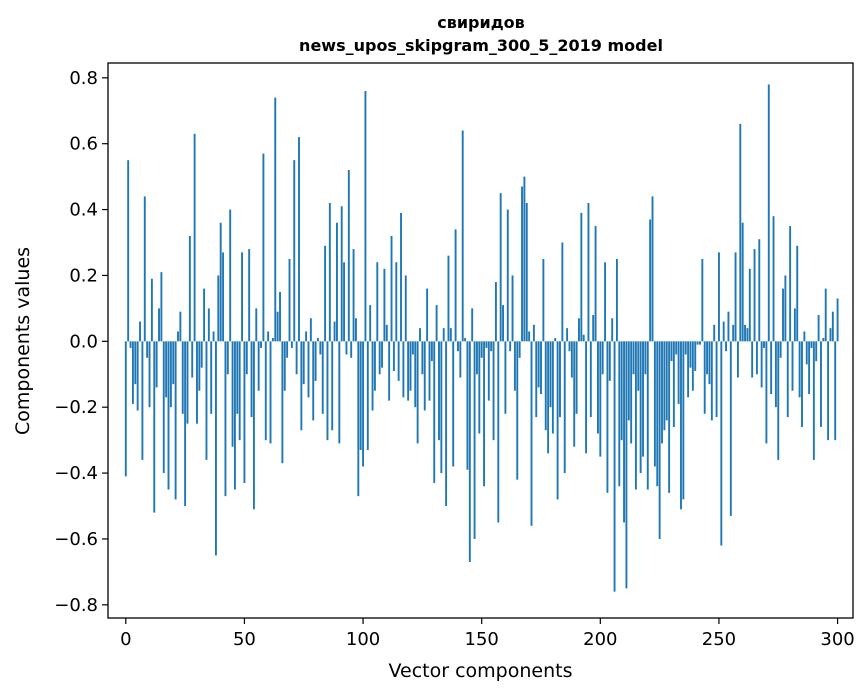  Describe the element at coordinates (482, 639) in the screenshot. I see `x-tick-label: 150` at that location.